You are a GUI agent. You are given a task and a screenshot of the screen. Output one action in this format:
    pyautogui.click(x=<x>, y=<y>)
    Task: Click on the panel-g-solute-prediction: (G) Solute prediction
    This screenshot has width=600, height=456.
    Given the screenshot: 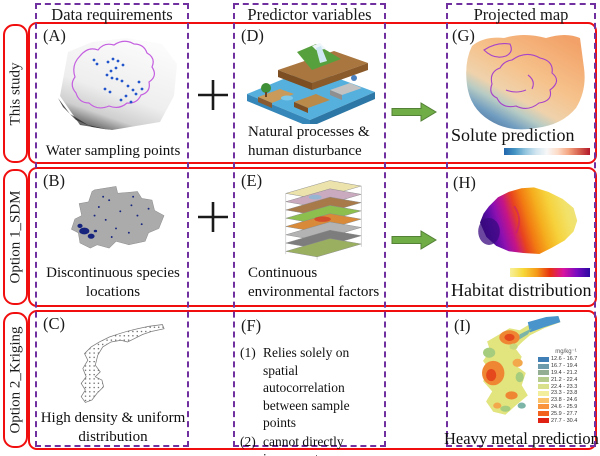 What is the action you would take?
    pyautogui.click(x=521, y=94)
    